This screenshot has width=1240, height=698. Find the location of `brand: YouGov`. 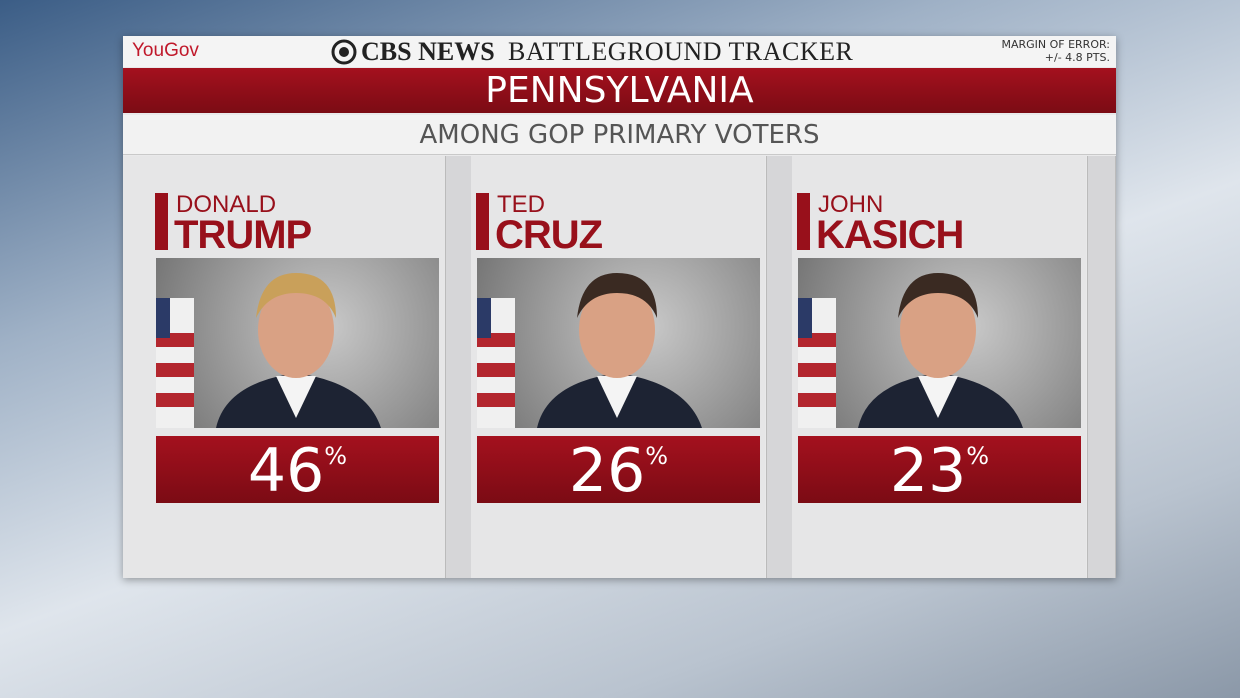

brand: YouGov is located at coordinates (165, 50).